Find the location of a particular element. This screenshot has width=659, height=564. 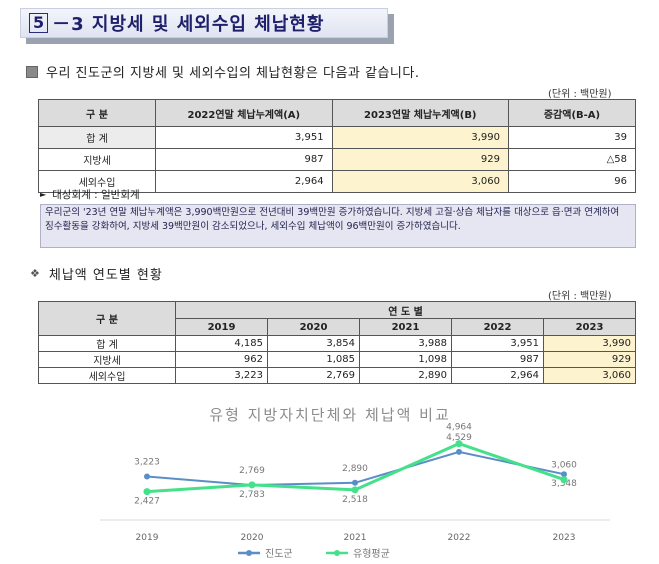

legend-label: 유형평균 is located at coordinates (371, 554).